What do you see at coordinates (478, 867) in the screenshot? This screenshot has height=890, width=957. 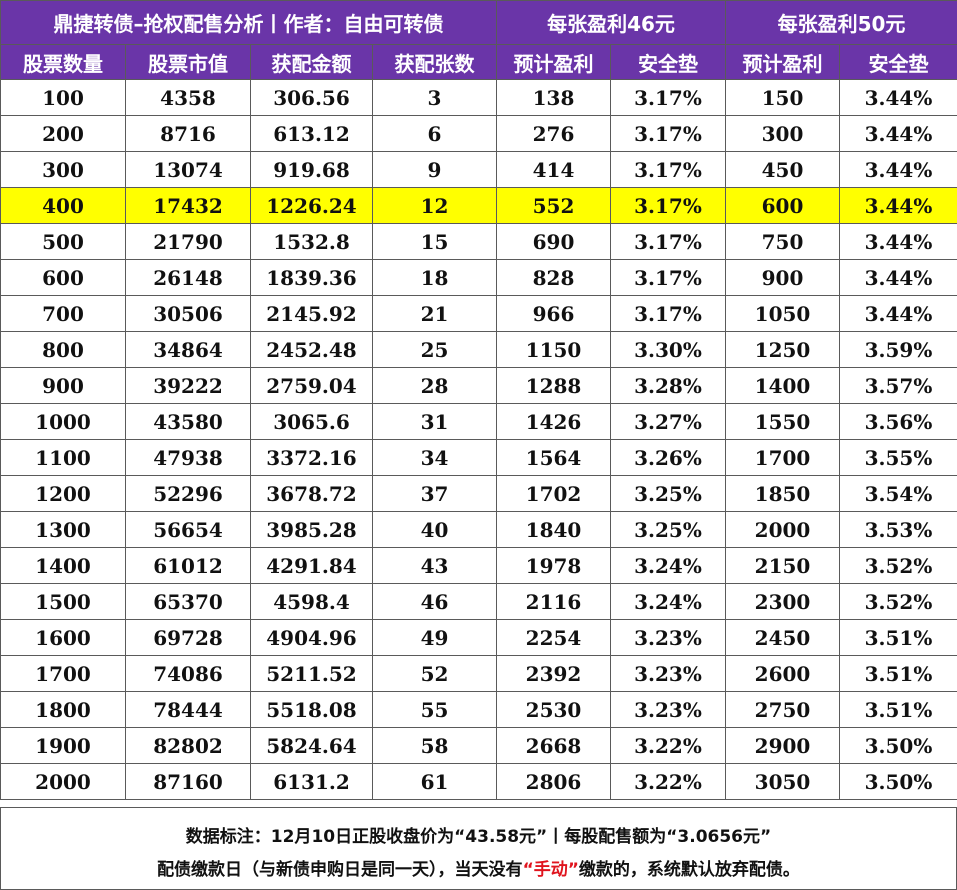 I see `footer-note-line-2: 配债缴款日（与新债申购日是同一天），当天没有“手动”缴款的，系统默认放弃配债。` at bounding box center [478, 867].